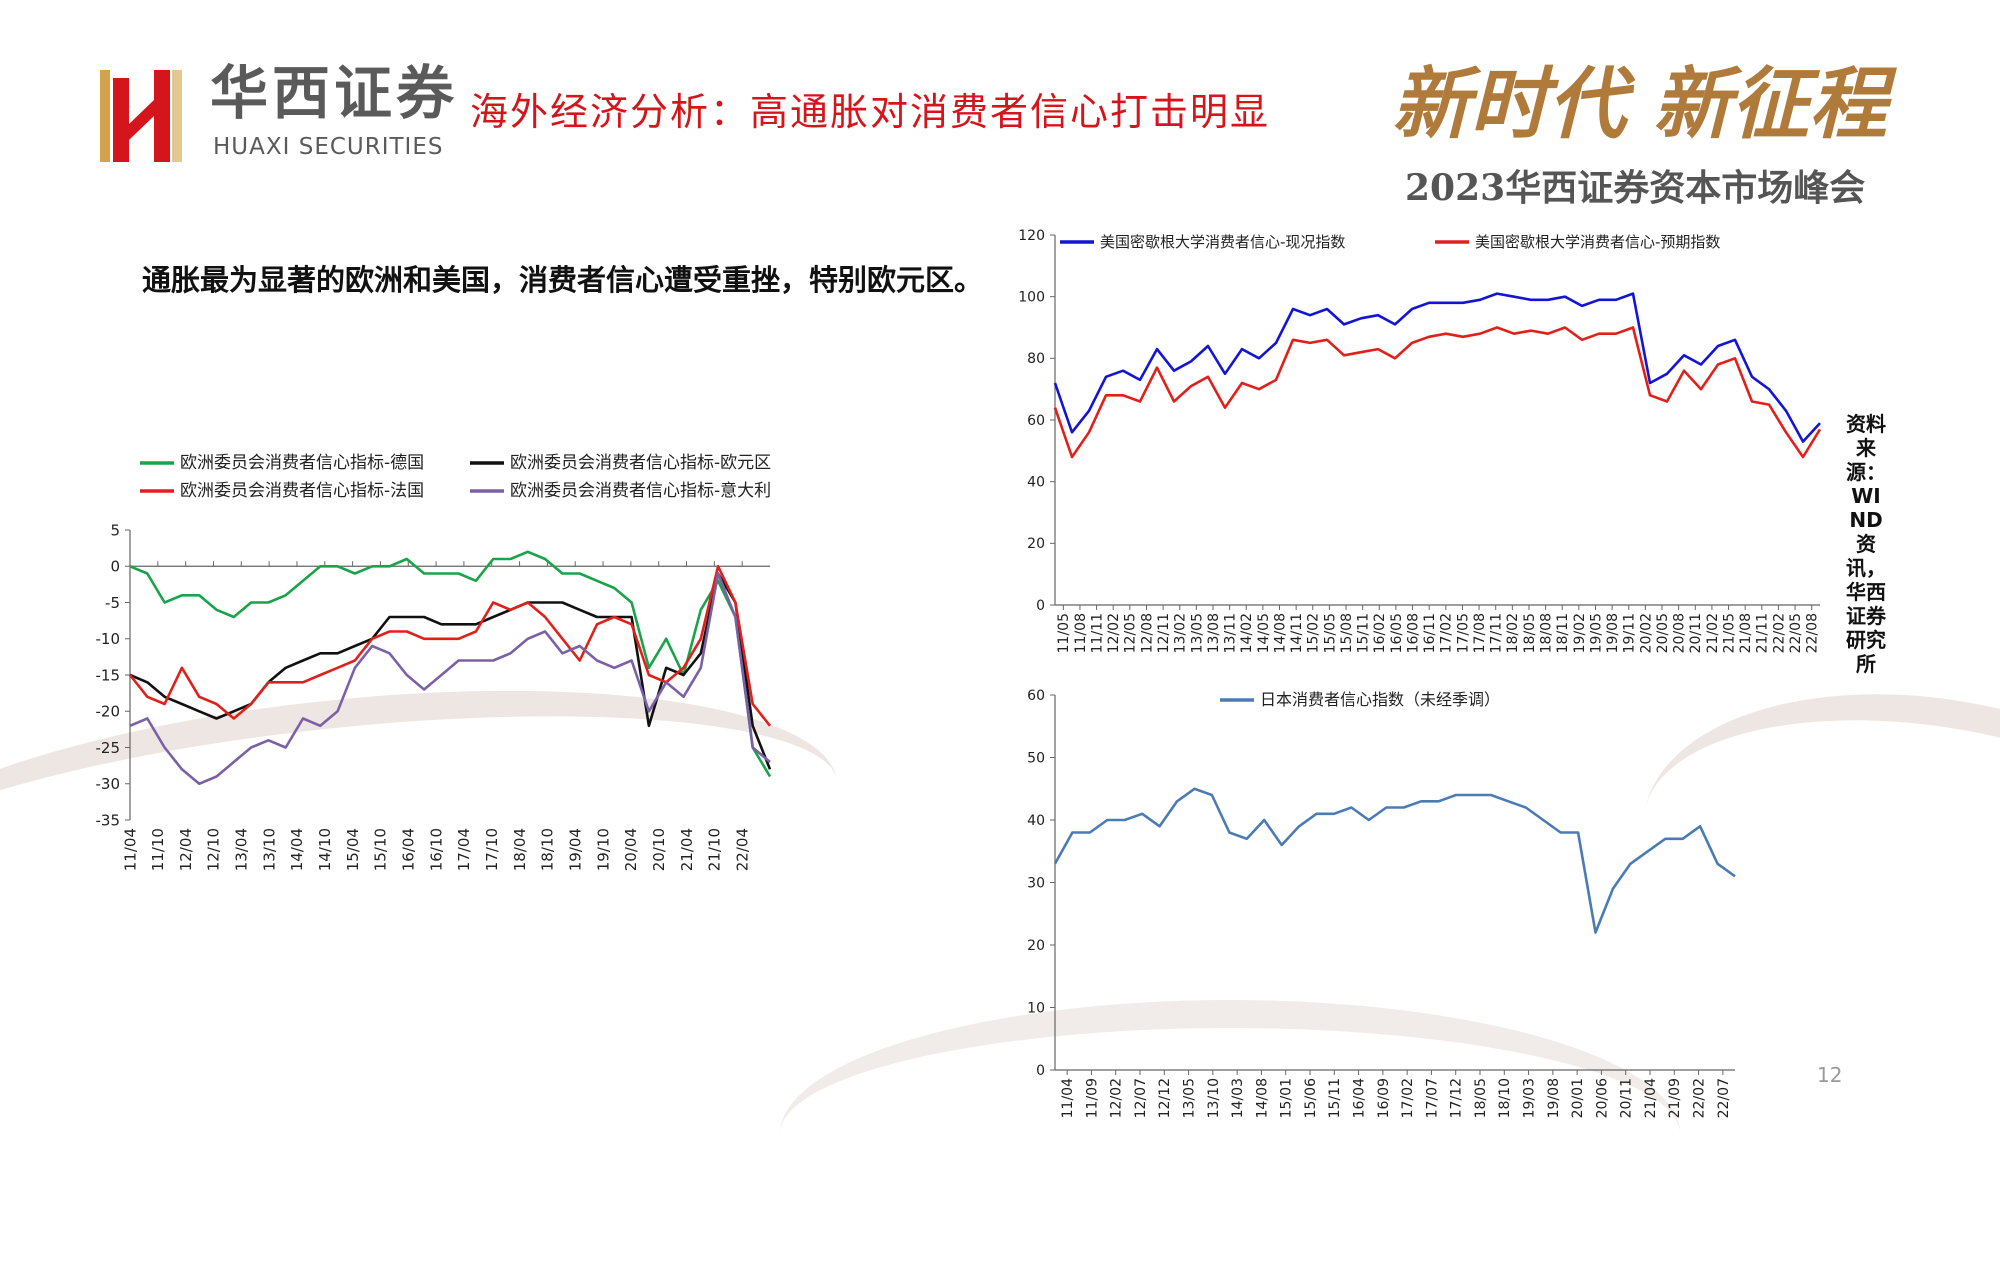  Describe the element at coordinates (1380, 699) in the screenshot. I see `legend-label-jp-0: 日本消费者信心指数（未经季调）` at that location.